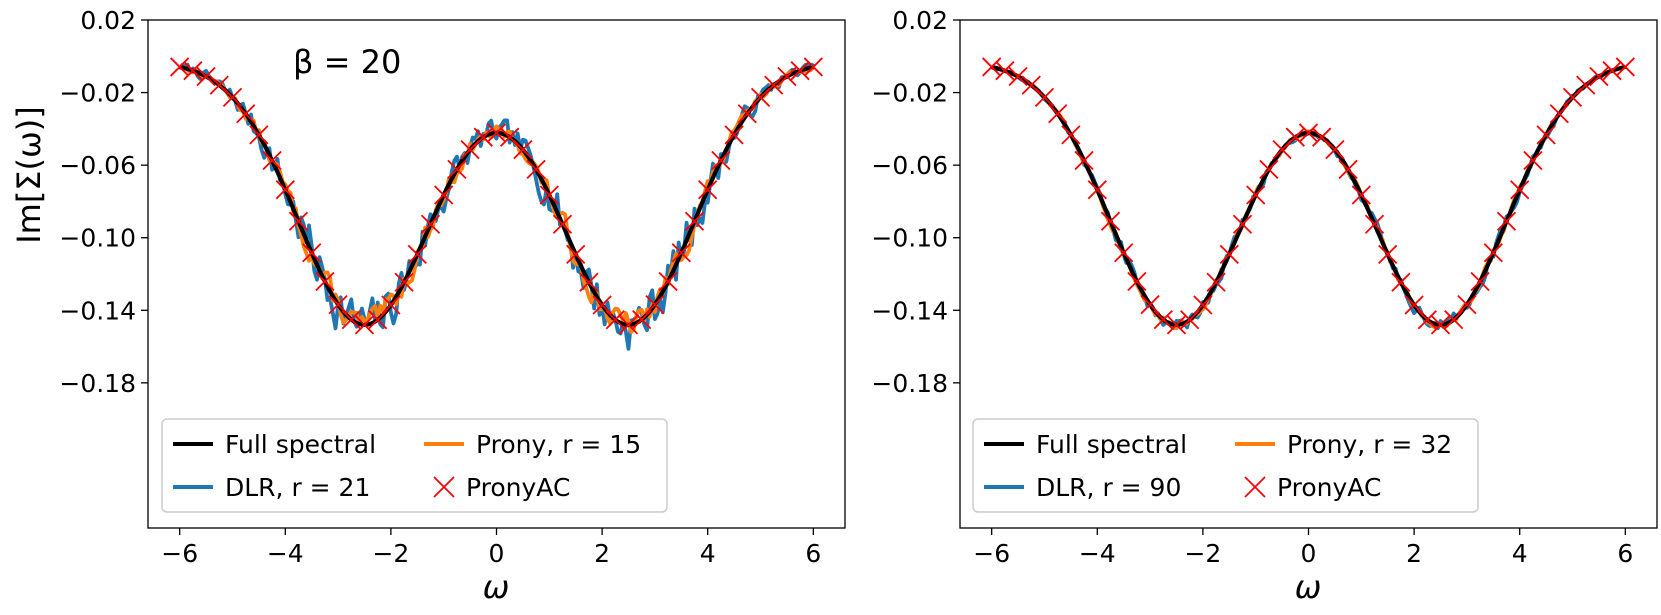 Image resolution: width=1661 pixels, height=615 pixels. Describe the element at coordinates (602, 553) in the screenshot. I see `x-tick-label: 2` at that location.